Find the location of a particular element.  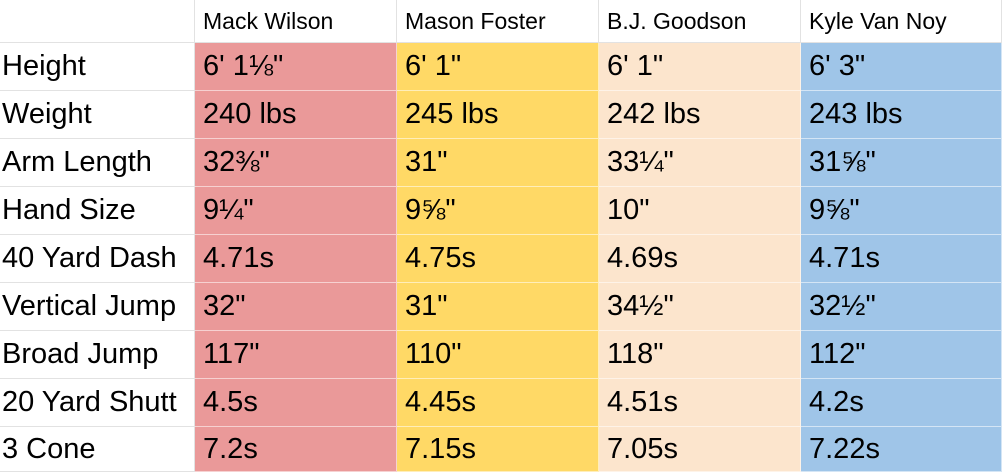

cell-20-yard-shuttle-kyle-van-noy: 4.2s is located at coordinates (901, 403).